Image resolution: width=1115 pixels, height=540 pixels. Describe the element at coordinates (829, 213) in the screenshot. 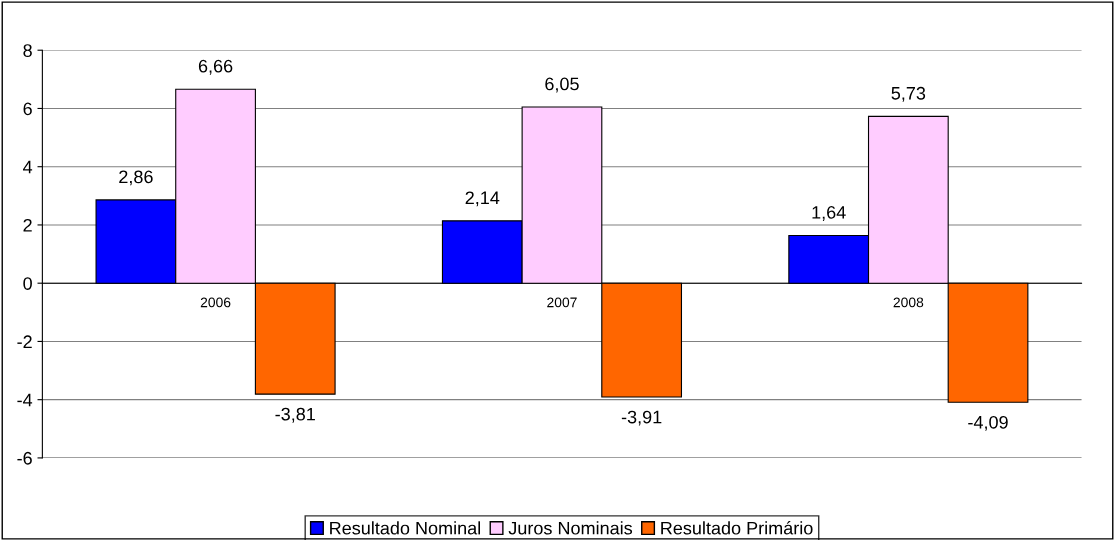

I see `data-label: 1,64` at that location.